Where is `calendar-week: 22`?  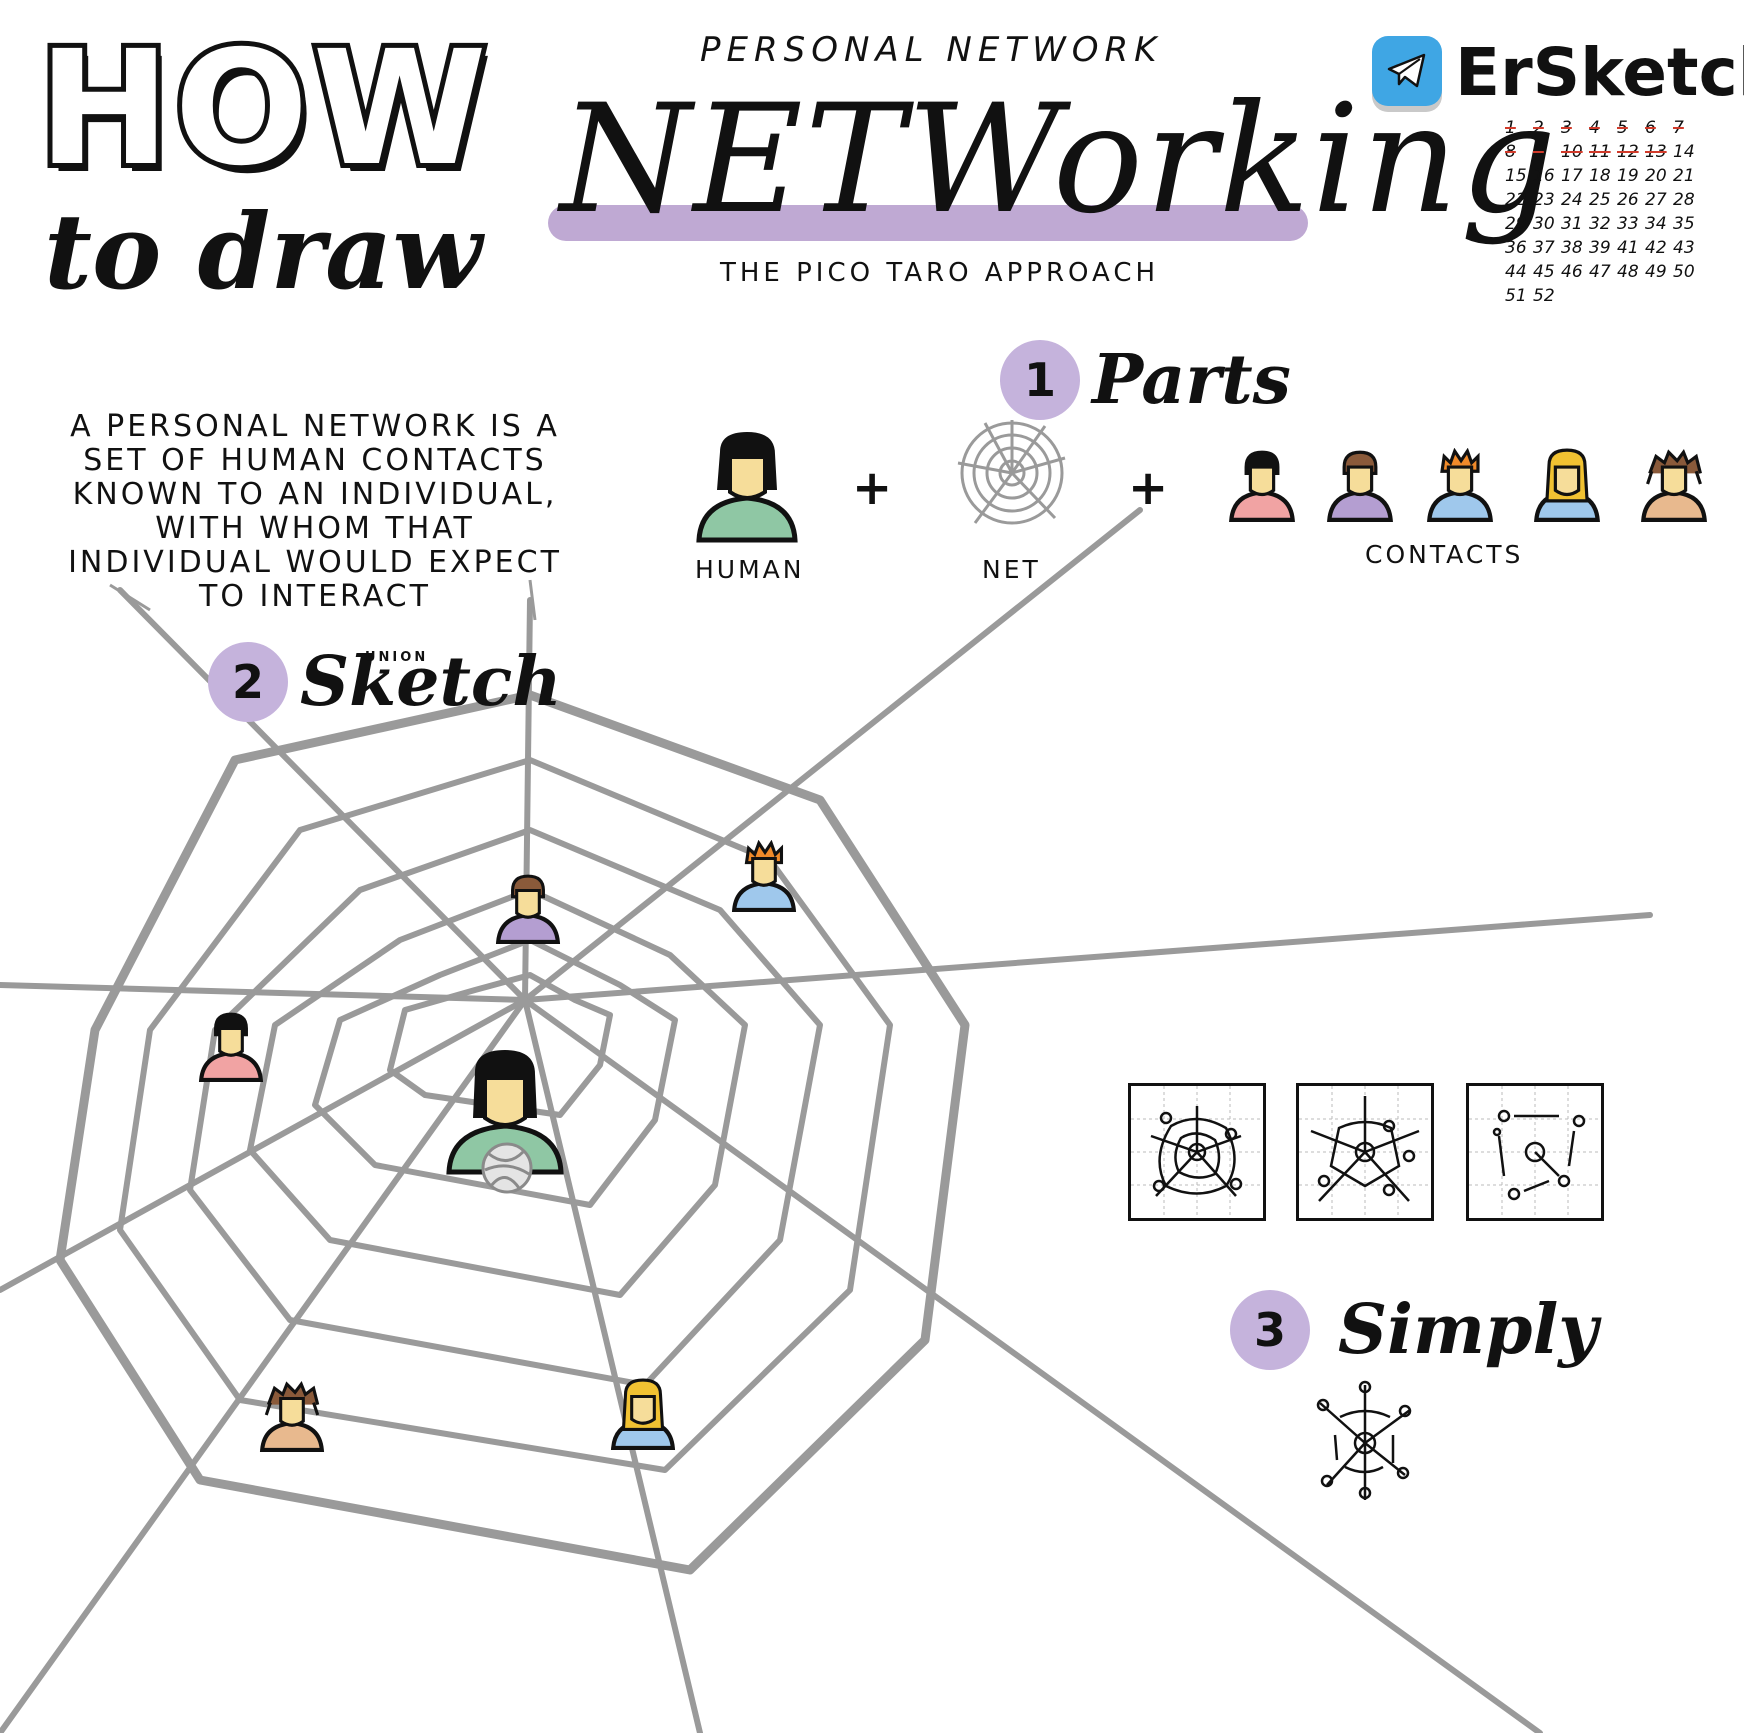 calendar-week: 22 is located at coordinates (1516, 200).